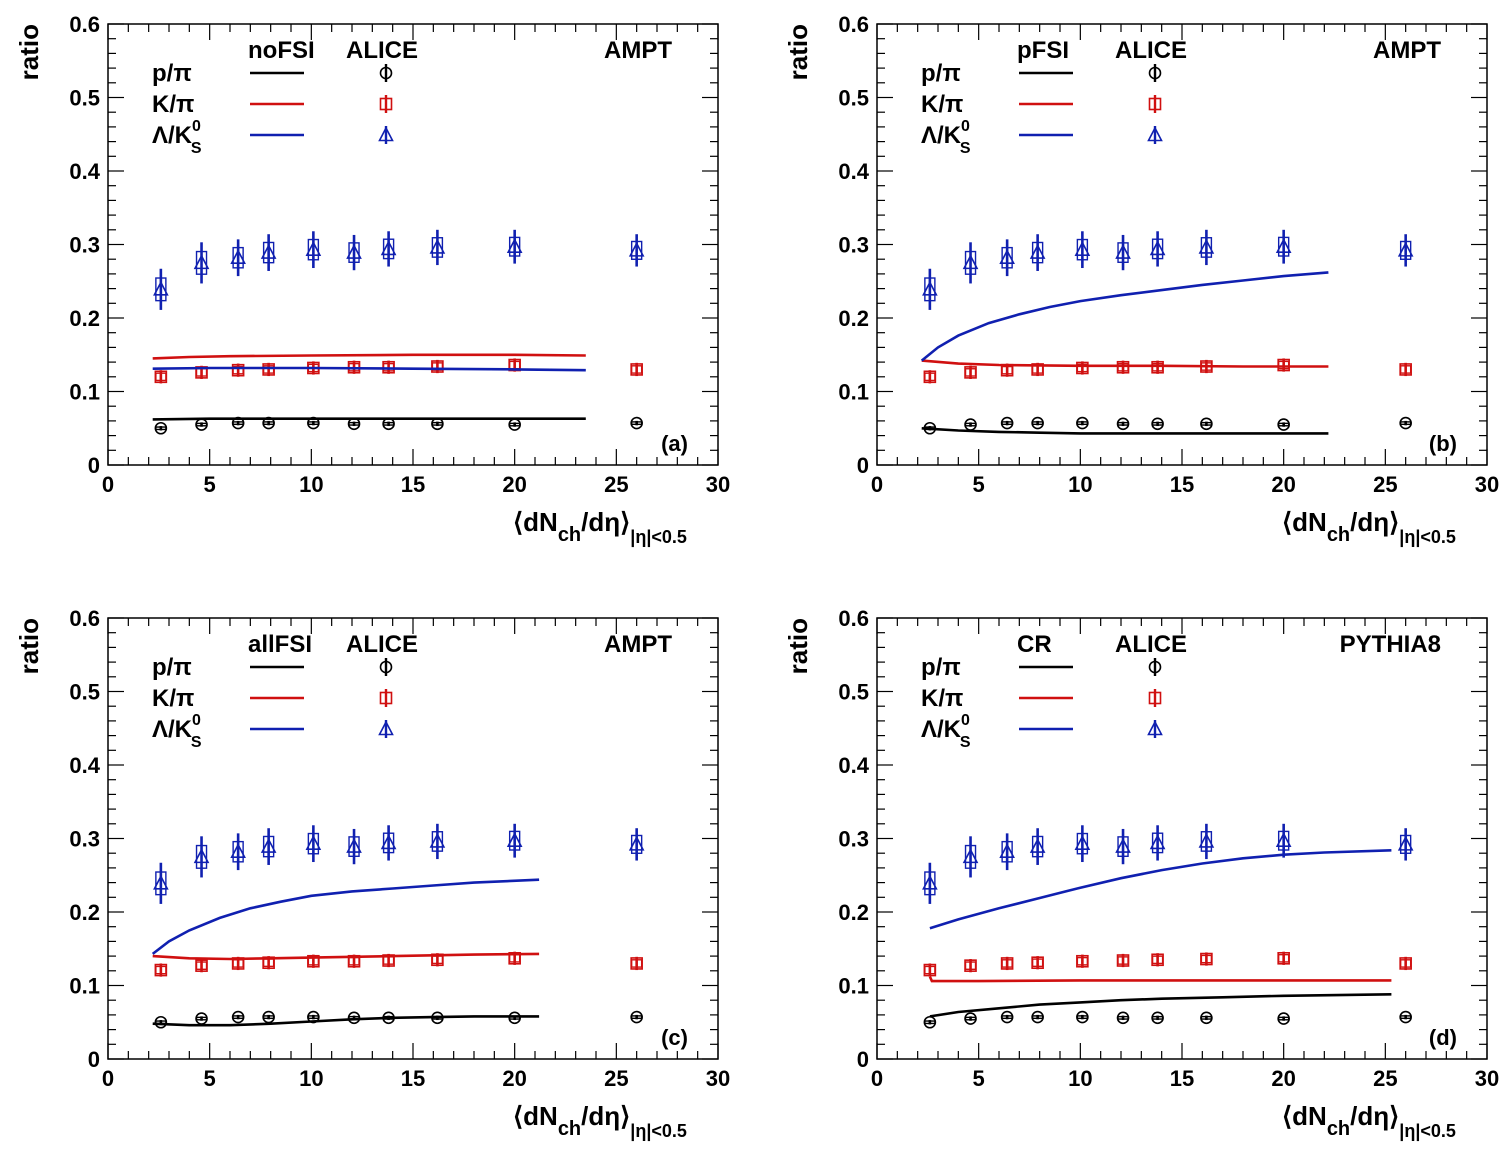 The width and height of the screenshot is (1510, 1150). What do you see at coordinates (382, 644) in the screenshot?
I see `legend-data-label: ALICE` at bounding box center [382, 644].